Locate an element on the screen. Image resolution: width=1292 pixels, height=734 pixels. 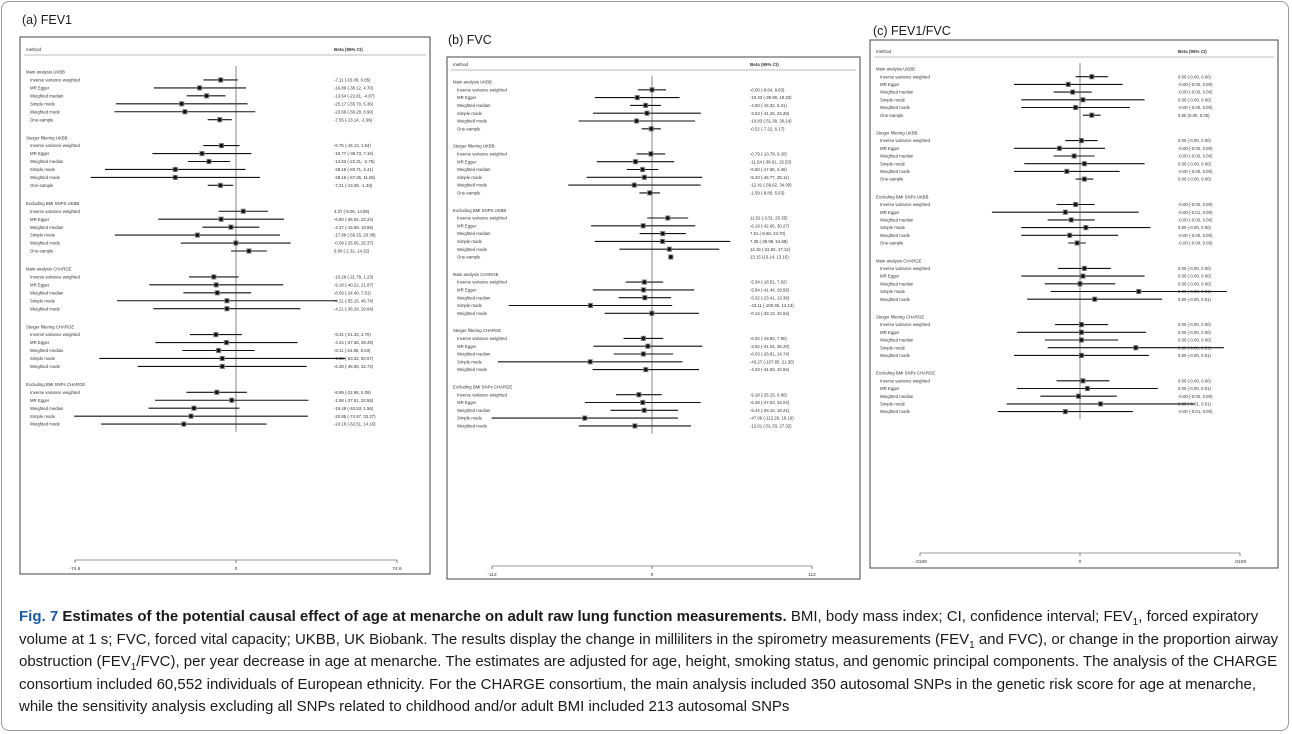
panel-1-row-estimate: -6.38 (-63.32, 50.57) is located at coordinates (354, 358).